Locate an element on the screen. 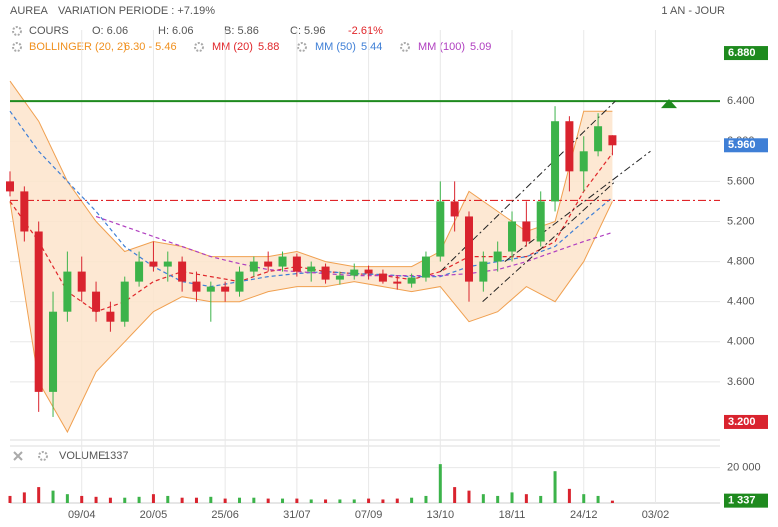 This screenshot has height=527, width=778. legend-entry: MM (50) is located at coordinates (335, 47).